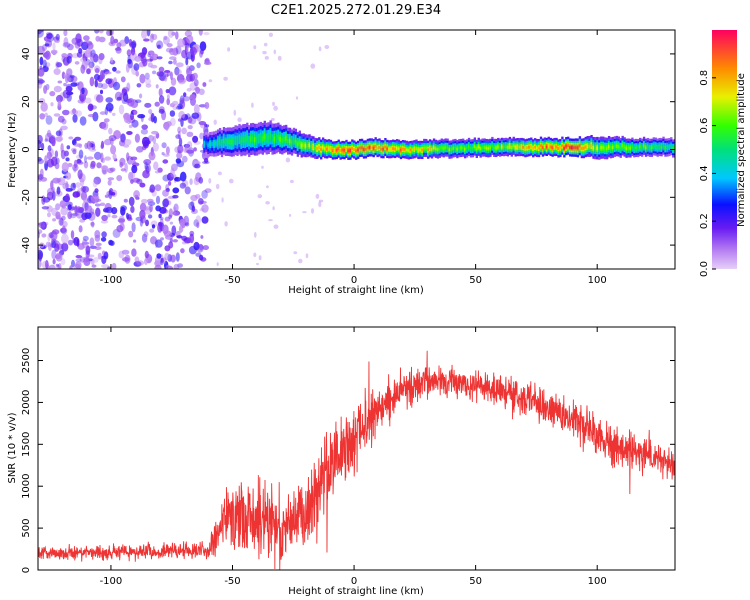 The width and height of the screenshot is (750, 600). Describe the element at coordinates (26, 360) in the screenshot. I see `y-tick-label: 2500` at that location.